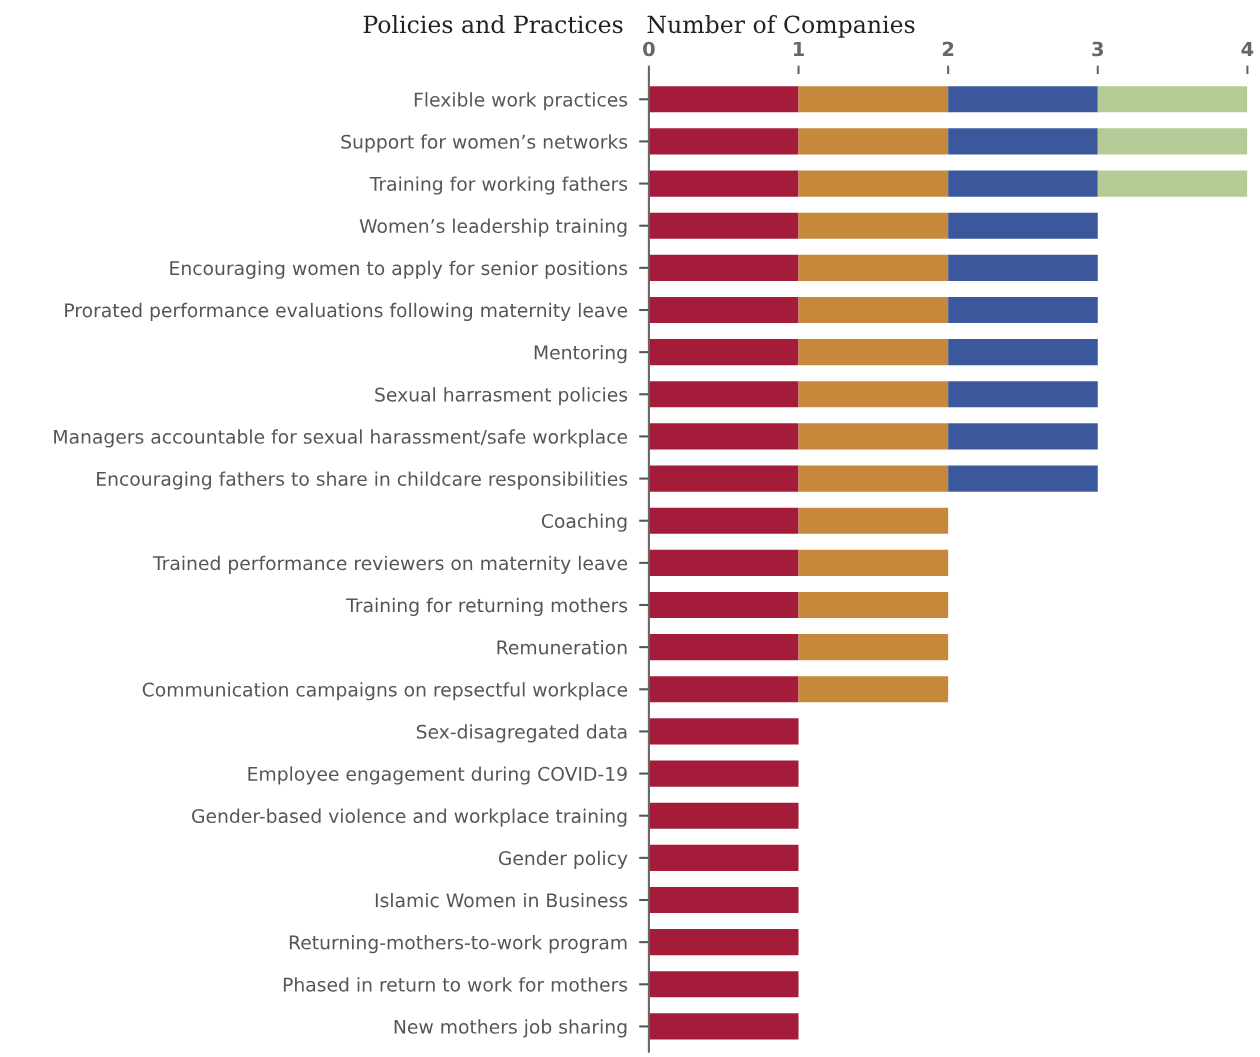 This screenshot has height=1057, width=1260. What do you see at coordinates (493, 227) in the screenshot?
I see `y-tick-label: Women’s leadership training` at bounding box center [493, 227].